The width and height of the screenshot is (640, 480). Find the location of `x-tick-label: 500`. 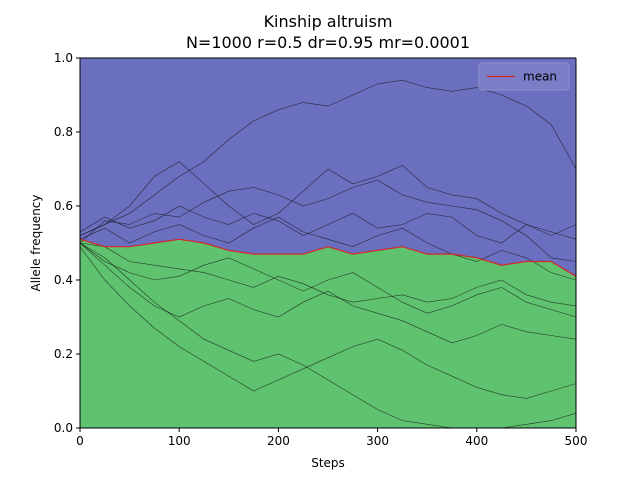

x-tick-label: 500 is located at coordinates (576, 441).